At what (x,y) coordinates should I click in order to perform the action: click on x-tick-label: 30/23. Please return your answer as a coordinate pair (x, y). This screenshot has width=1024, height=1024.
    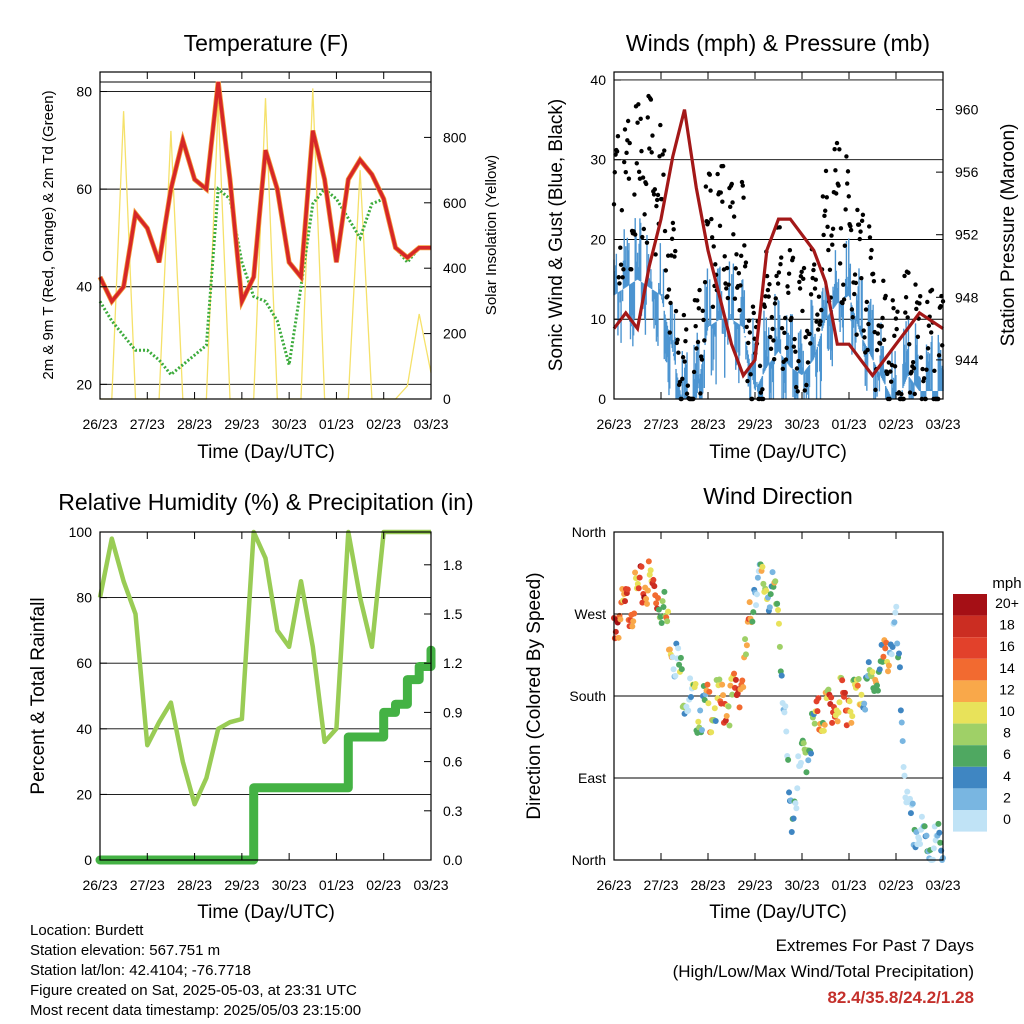
    Looking at the image, I should click on (801, 885).